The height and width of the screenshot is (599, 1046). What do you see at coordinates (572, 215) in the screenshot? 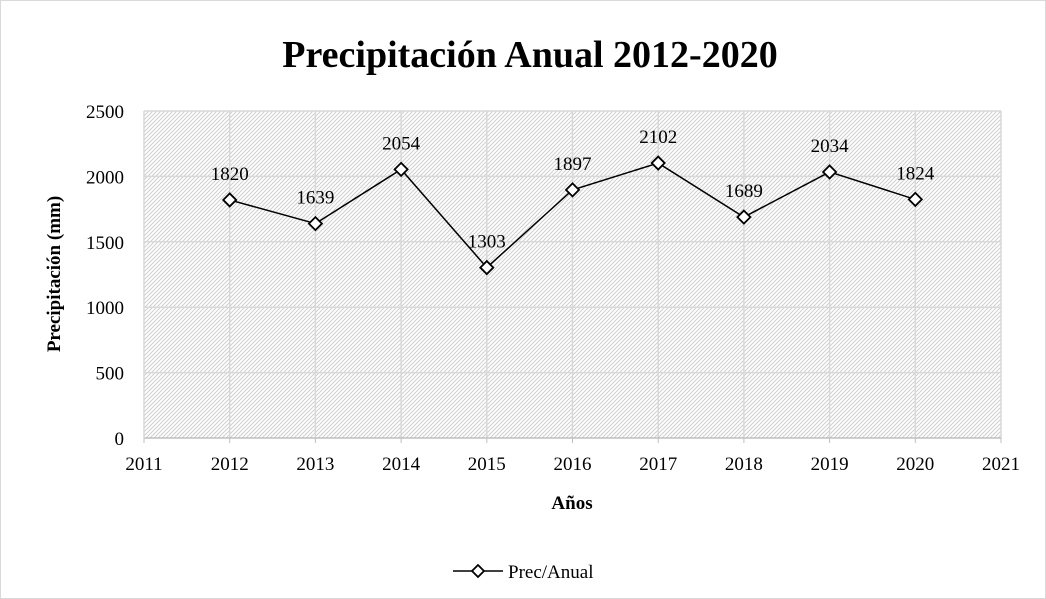
I see `series-markers` at bounding box center [572, 215].